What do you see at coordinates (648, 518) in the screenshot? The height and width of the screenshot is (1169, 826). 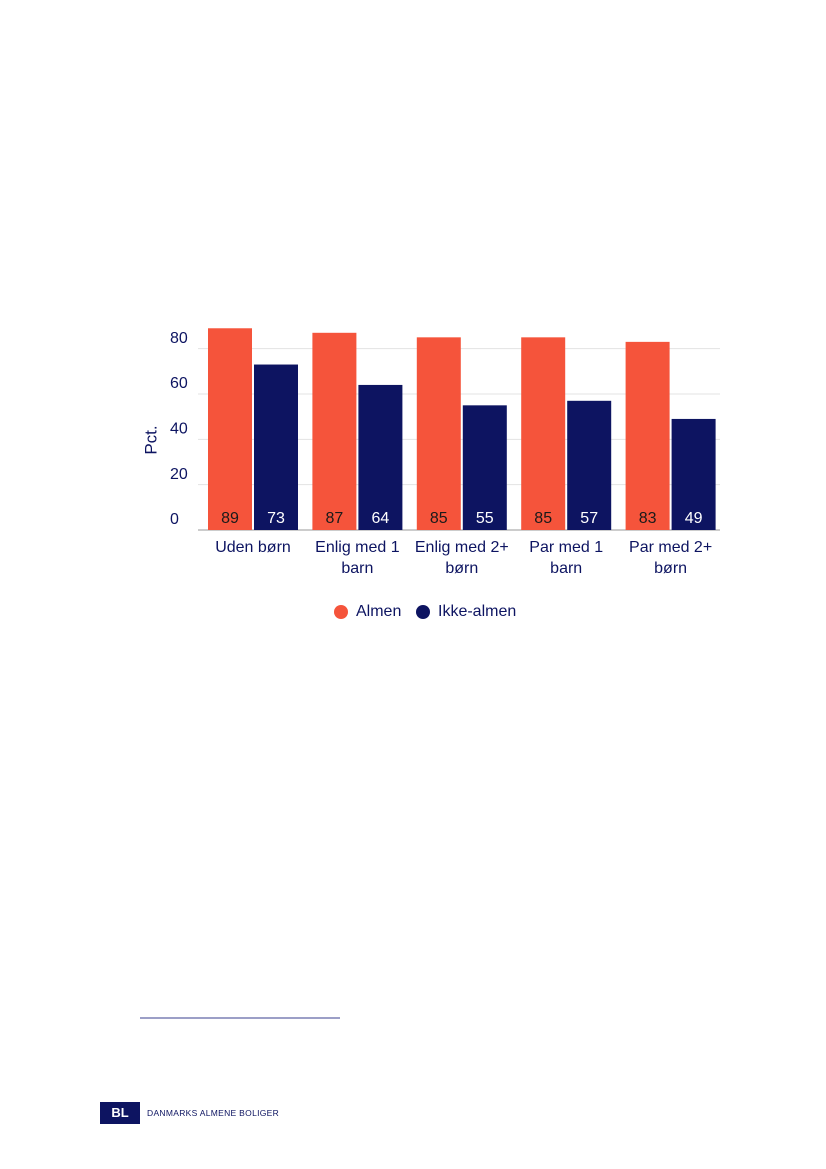 I see `value-label: 83` at bounding box center [648, 518].